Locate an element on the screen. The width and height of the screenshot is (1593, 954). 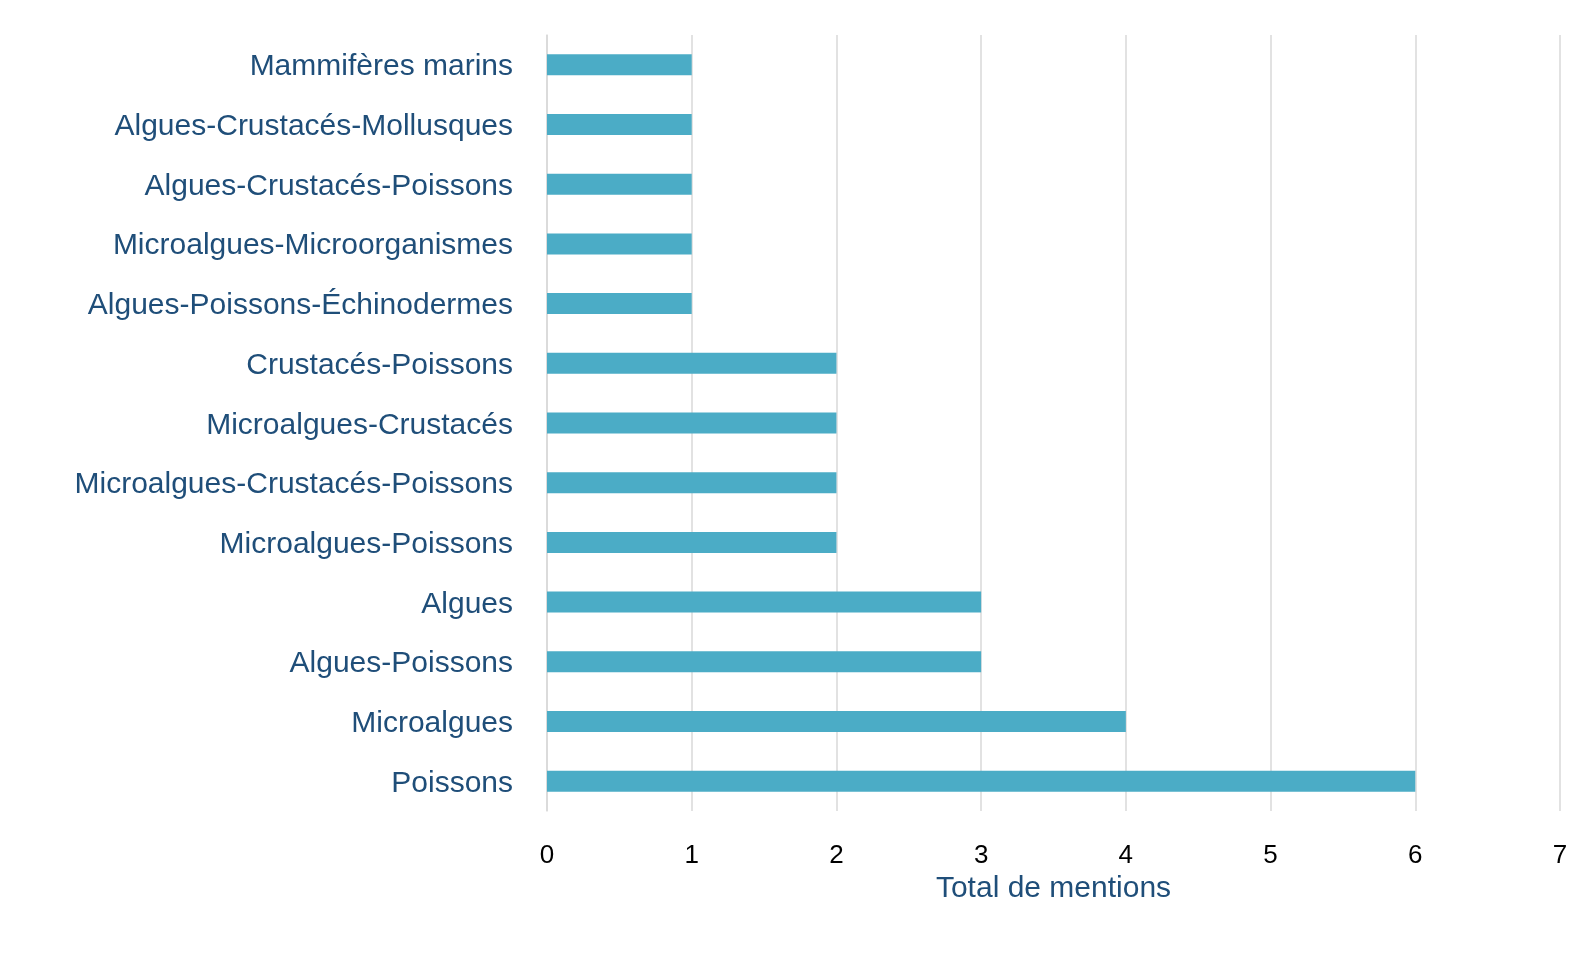
y-tick-label: Crustacés-Poissons is located at coordinates (379, 363).